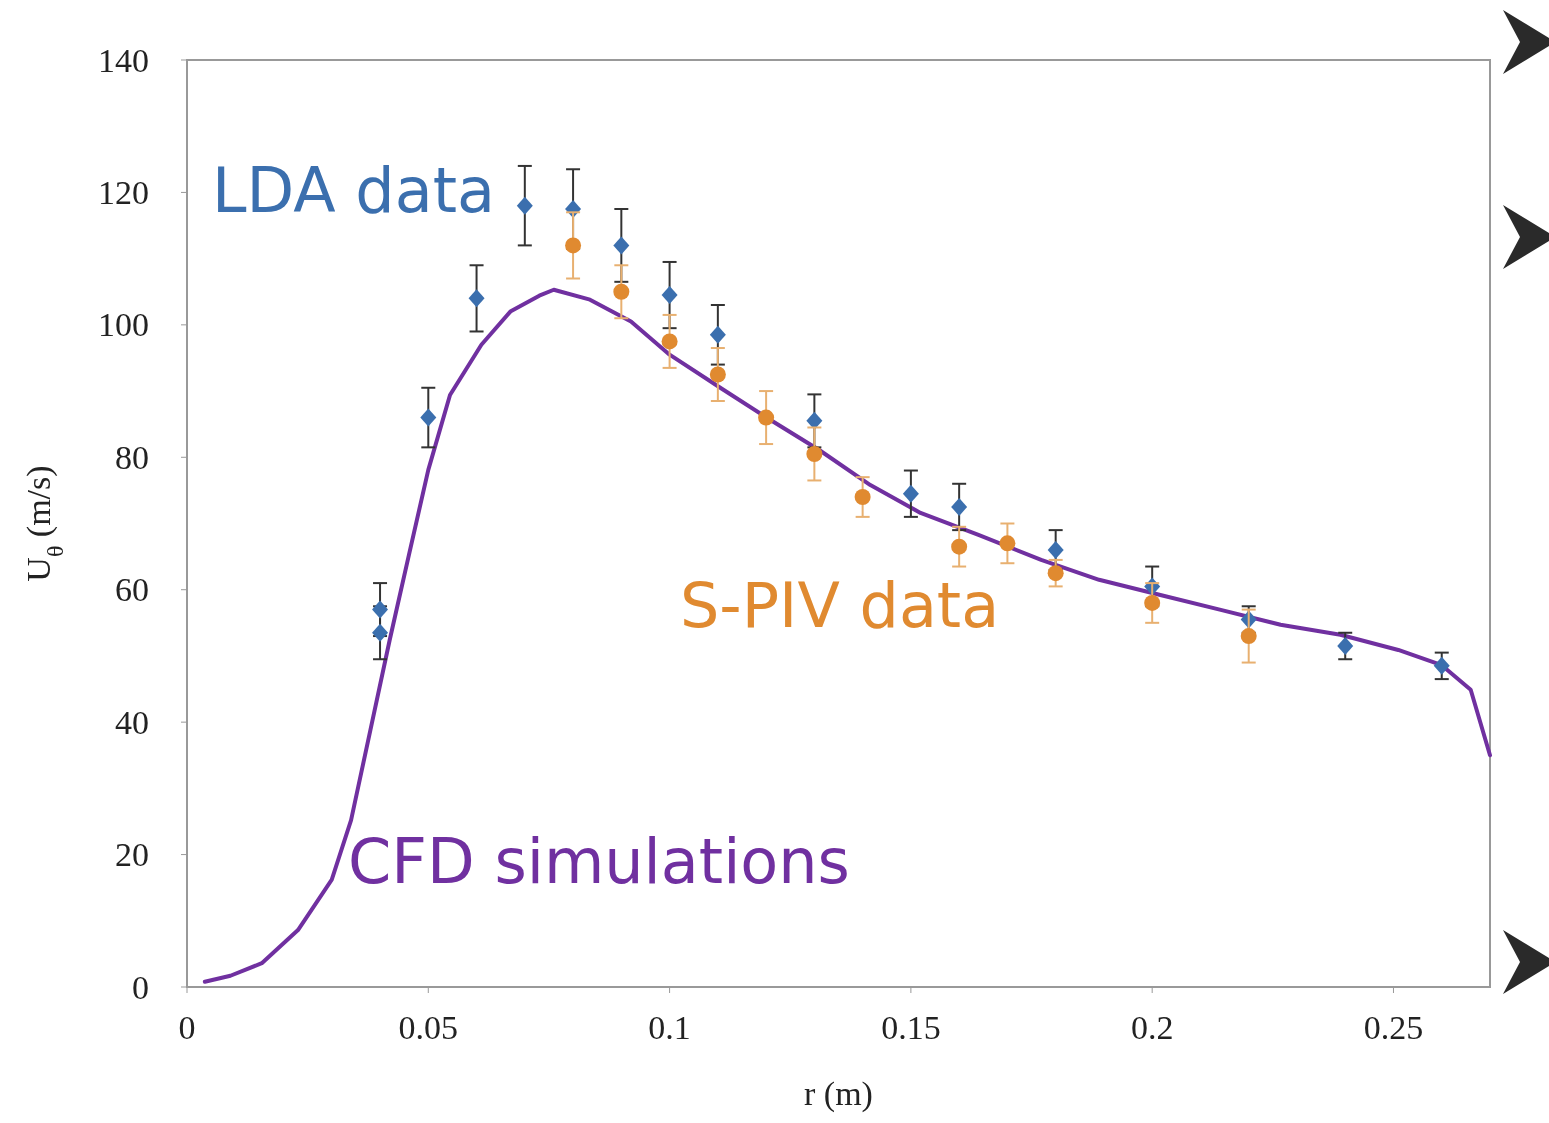  What do you see at coordinates (132, 457) in the screenshot?
I see `y-tick-label: 80` at bounding box center [132, 457].